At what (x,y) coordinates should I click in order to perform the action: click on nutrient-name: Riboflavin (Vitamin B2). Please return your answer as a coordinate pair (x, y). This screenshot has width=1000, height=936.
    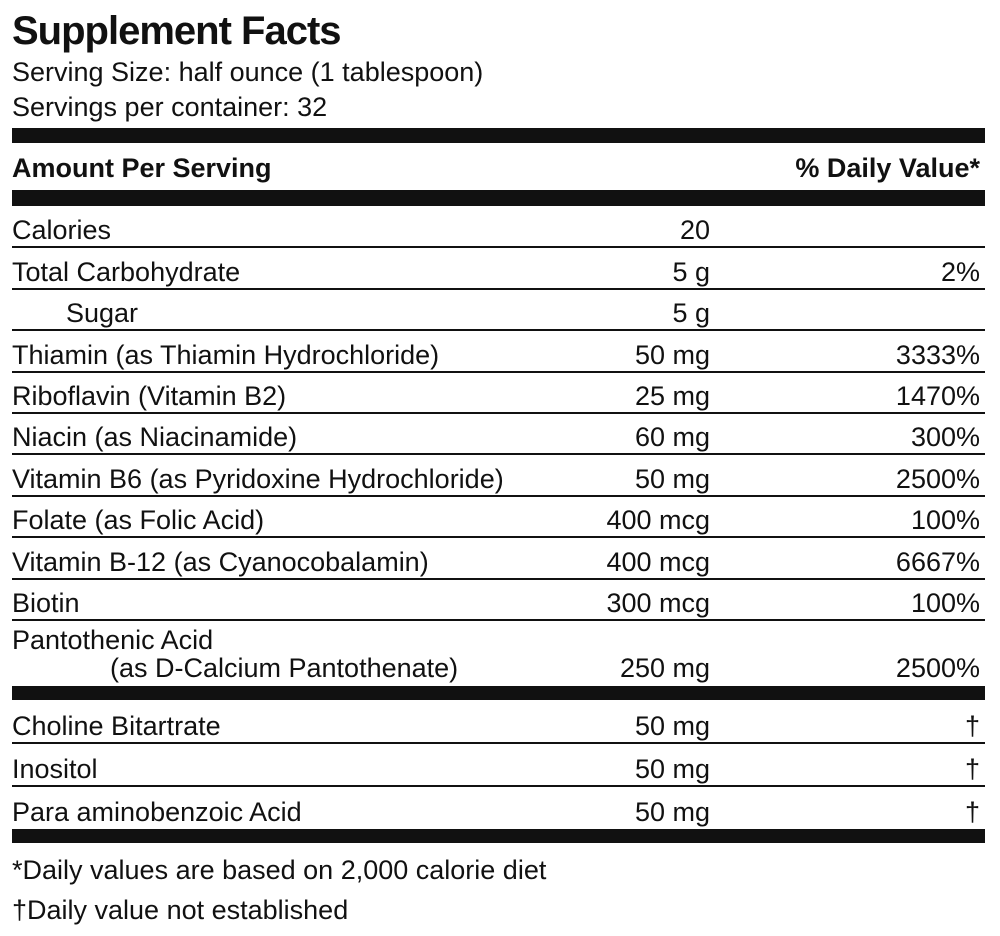
    Looking at the image, I should click on (149, 396).